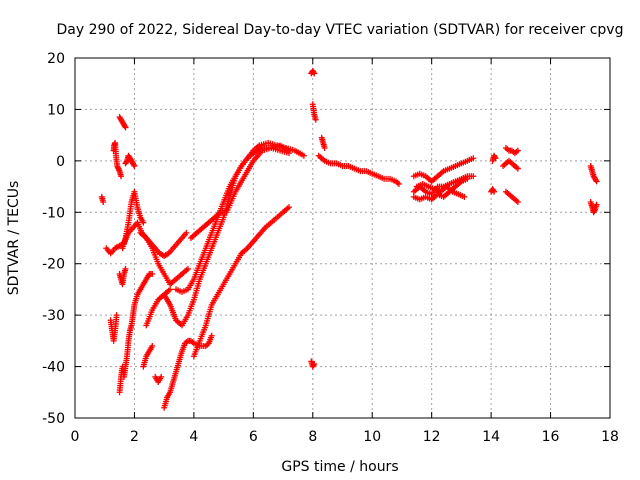  Describe the element at coordinates (53, 265) in the screenshot. I see `y-tick-label: -20` at that location.